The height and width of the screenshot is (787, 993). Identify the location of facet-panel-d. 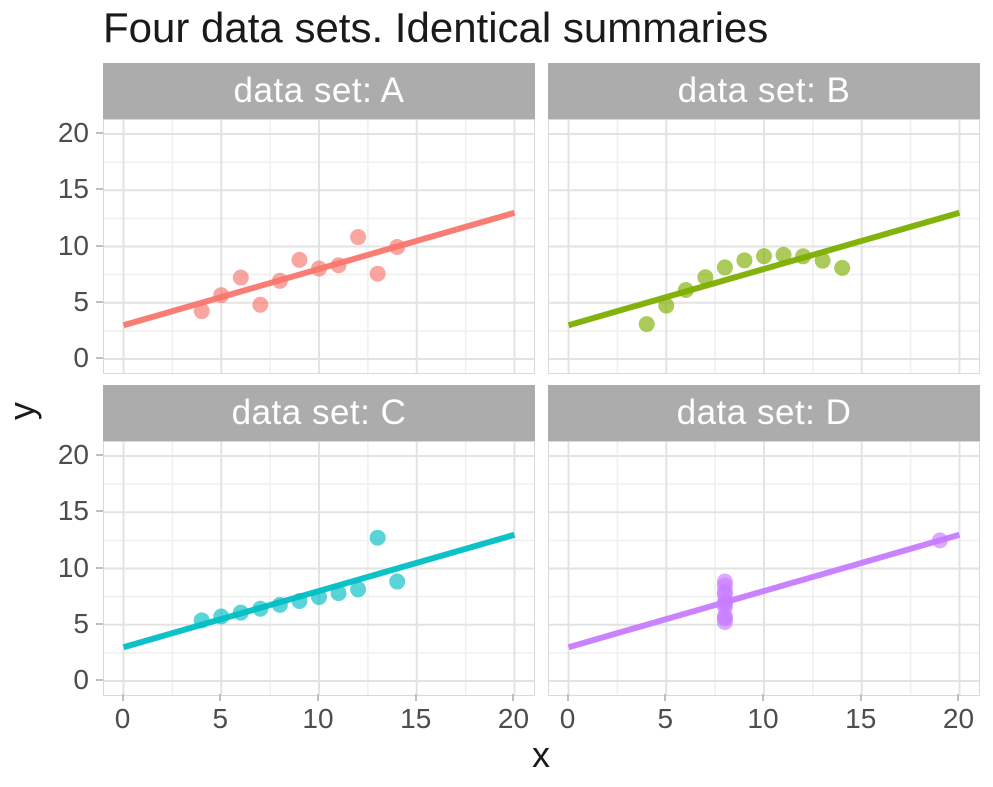
(764, 568).